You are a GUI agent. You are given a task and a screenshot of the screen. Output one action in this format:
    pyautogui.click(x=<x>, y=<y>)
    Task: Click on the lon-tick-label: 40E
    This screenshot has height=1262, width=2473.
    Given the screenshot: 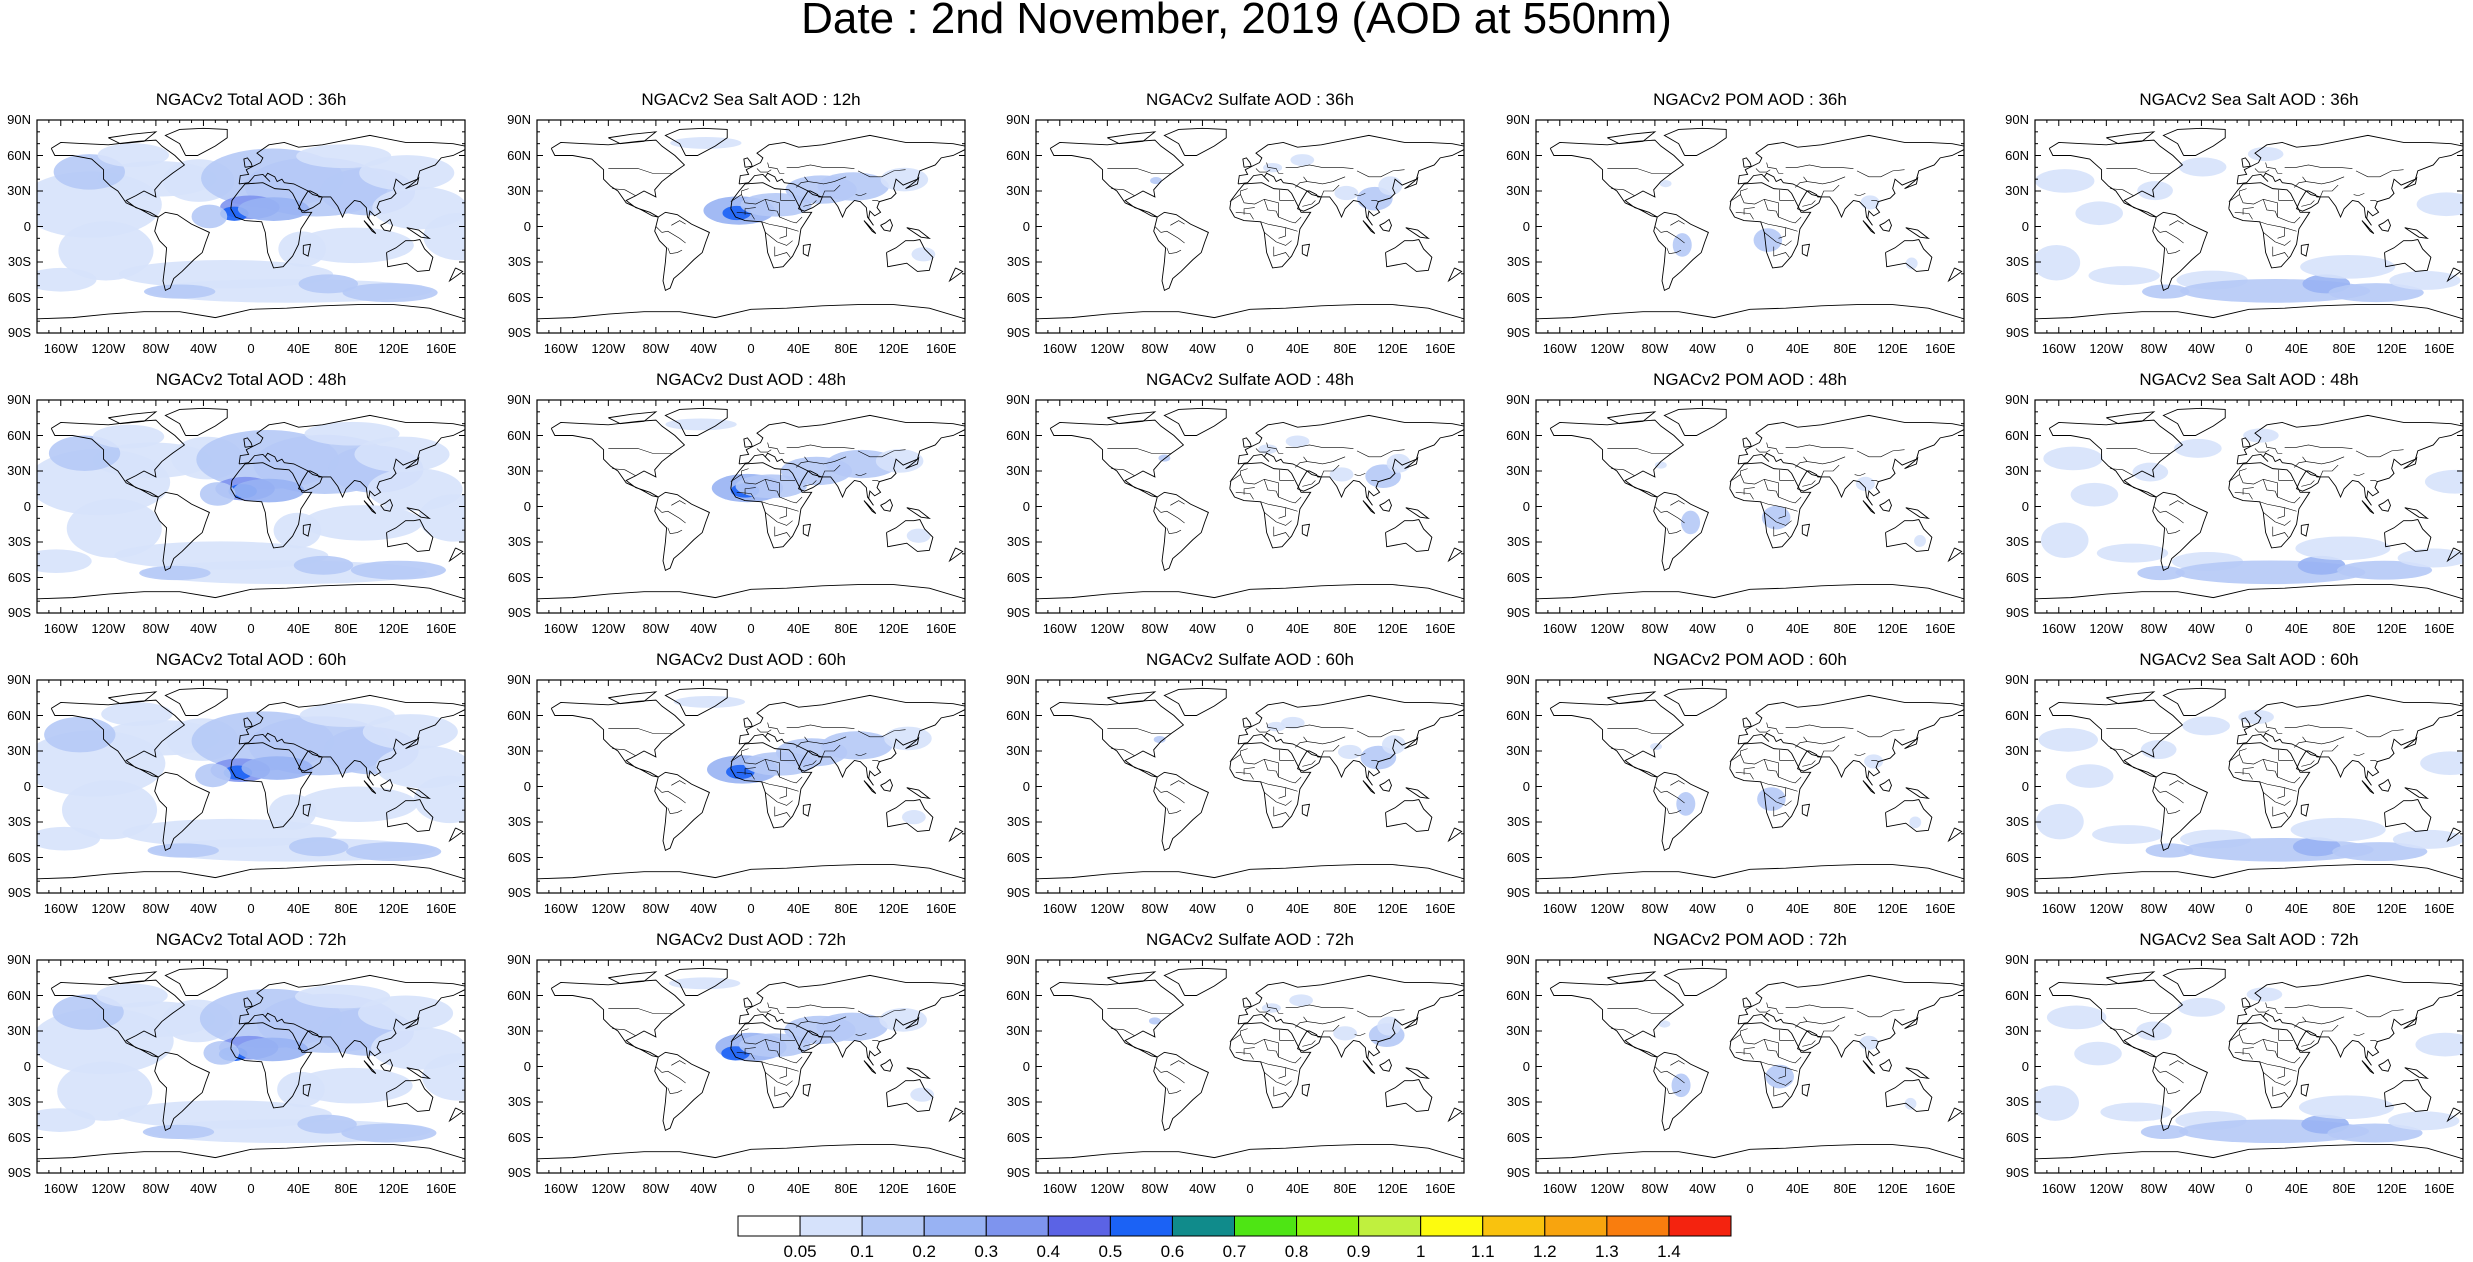 What is the action you would take?
    pyautogui.click(x=2296, y=1188)
    